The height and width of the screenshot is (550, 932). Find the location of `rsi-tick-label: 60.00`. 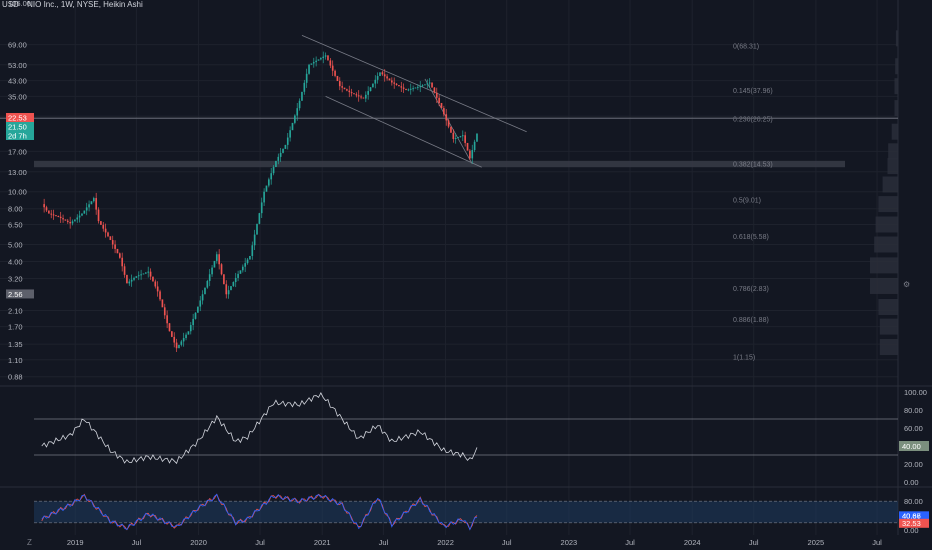

rsi-tick-label: 60.00 is located at coordinates (913, 428).